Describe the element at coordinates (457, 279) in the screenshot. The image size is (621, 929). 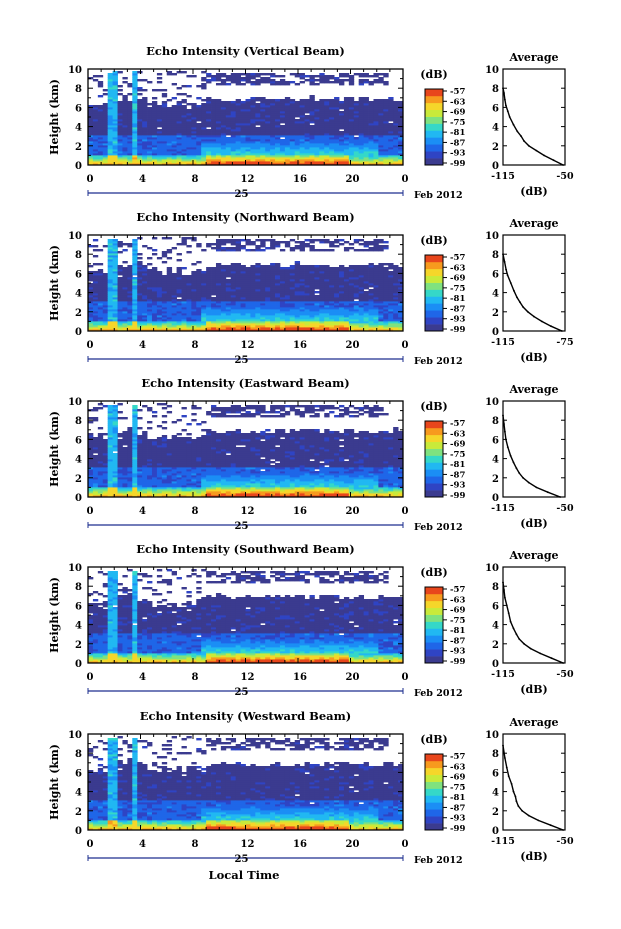
I see `colorbar-tick-label: -69` at that location.